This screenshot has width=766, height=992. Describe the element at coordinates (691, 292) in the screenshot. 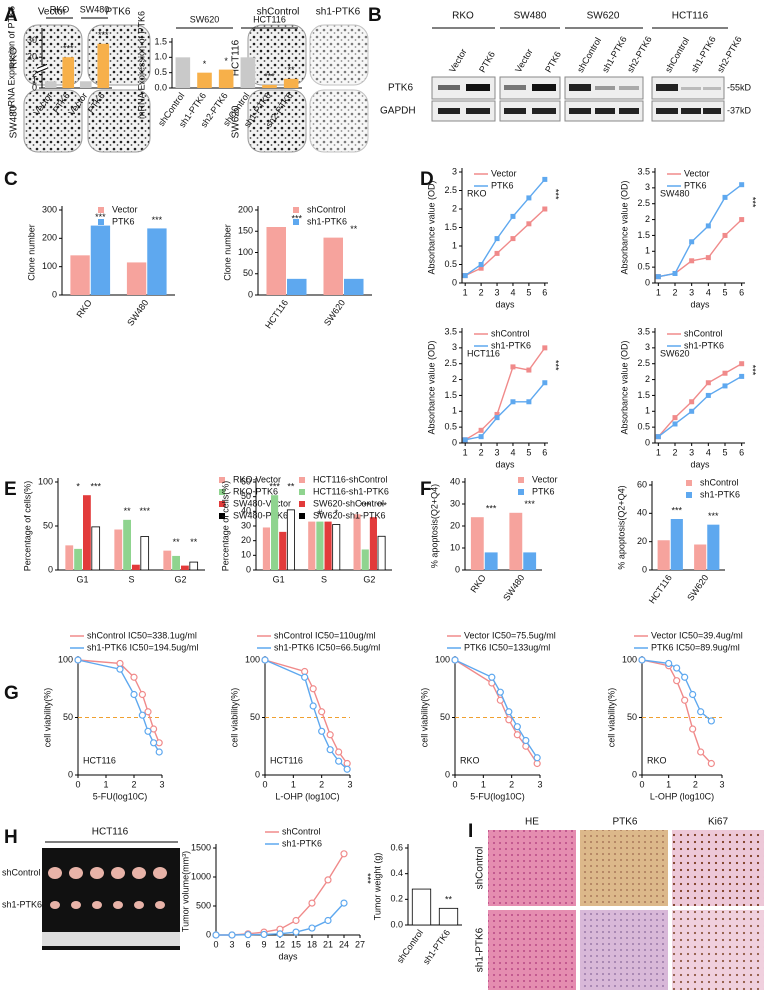

I see `x-tick-label: 3` at that location.